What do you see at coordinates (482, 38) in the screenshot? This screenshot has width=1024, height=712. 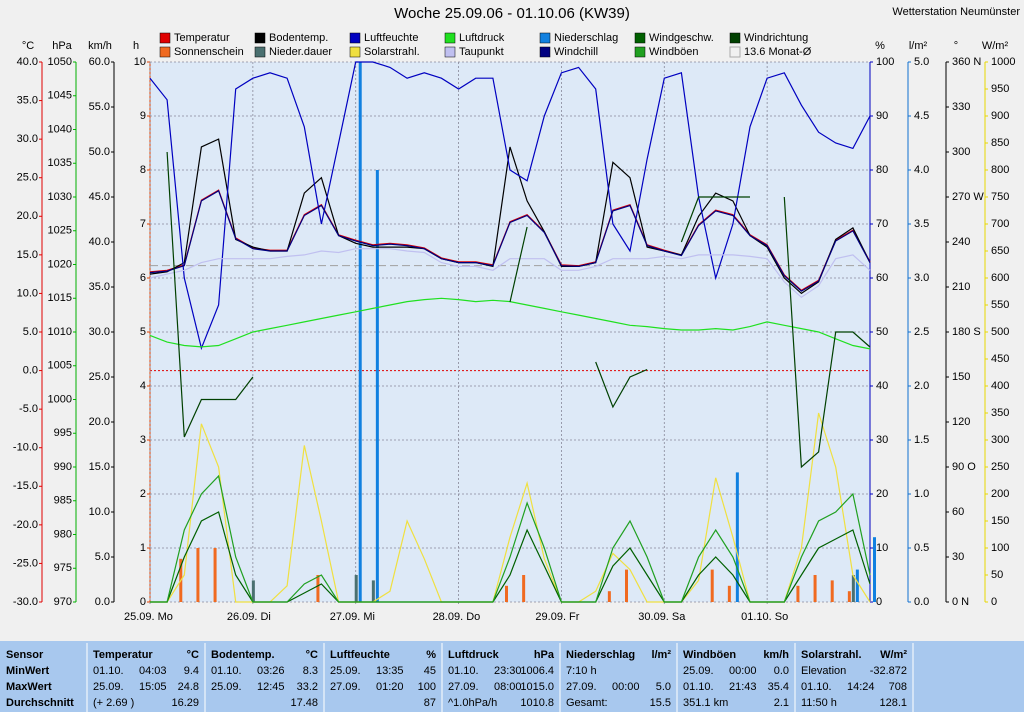 I see `legend-label: Luftdruck` at bounding box center [482, 38].